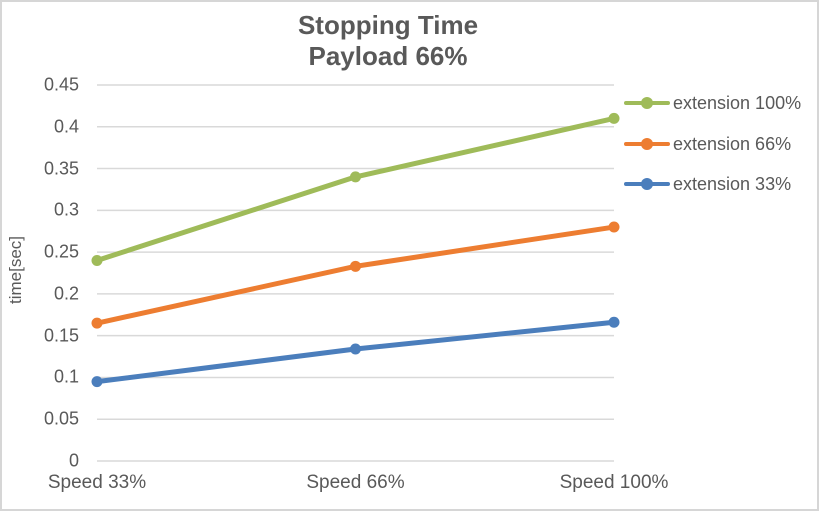  Describe the element at coordinates (73, 460) in the screenshot. I see `y-tick-label: 0` at that location.